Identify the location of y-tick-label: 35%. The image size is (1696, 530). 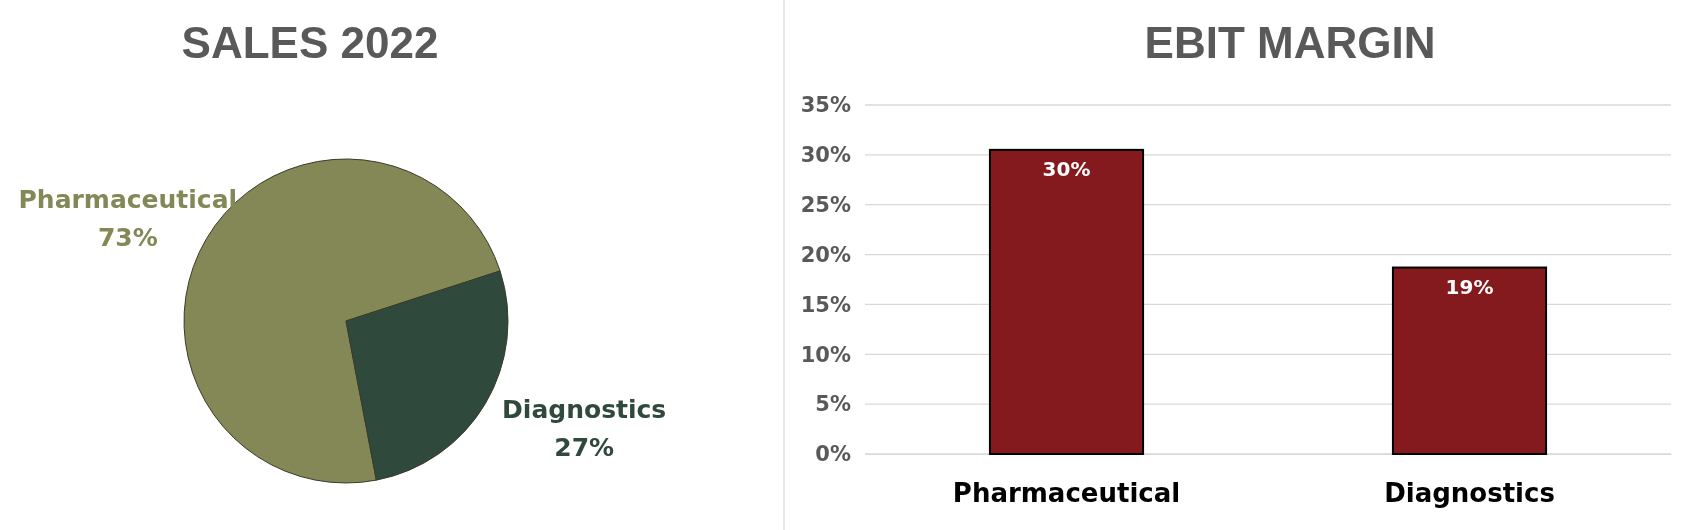
(825, 105).